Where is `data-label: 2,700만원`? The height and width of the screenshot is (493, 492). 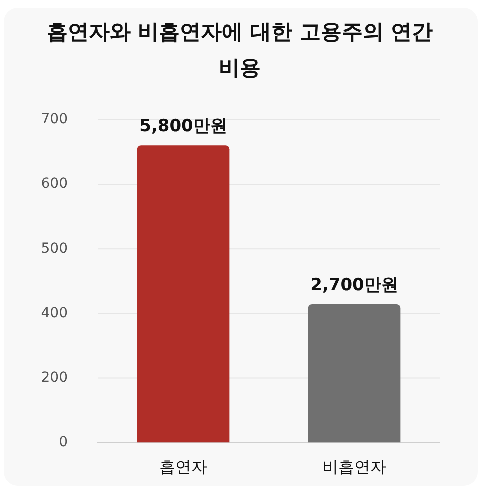
data-label: 2,700만원 is located at coordinates (354, 285).